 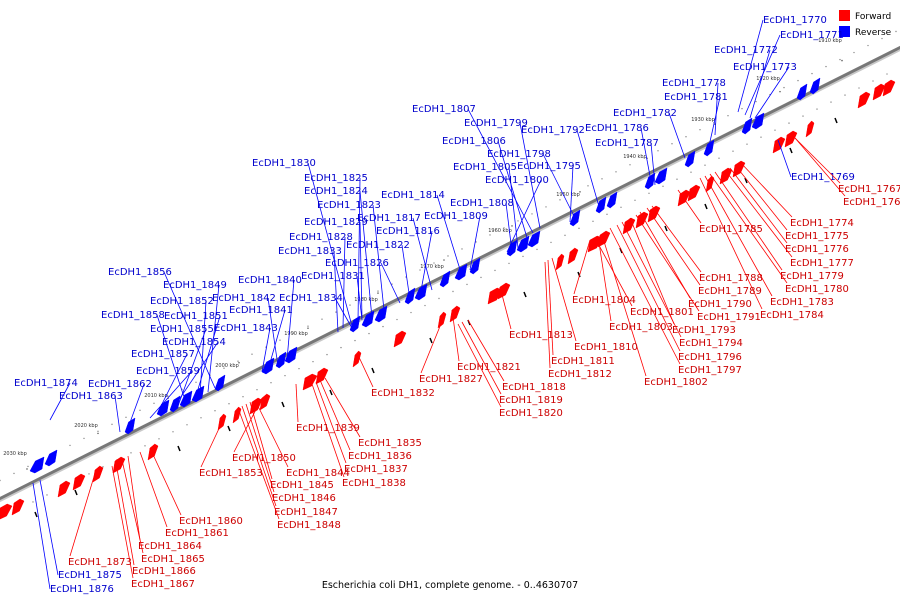 What do you see at coordinates (182, 301) in the screenshot?
I see `reverse-gene-label: EcDH1_1852` at bounding box center [182, 301].